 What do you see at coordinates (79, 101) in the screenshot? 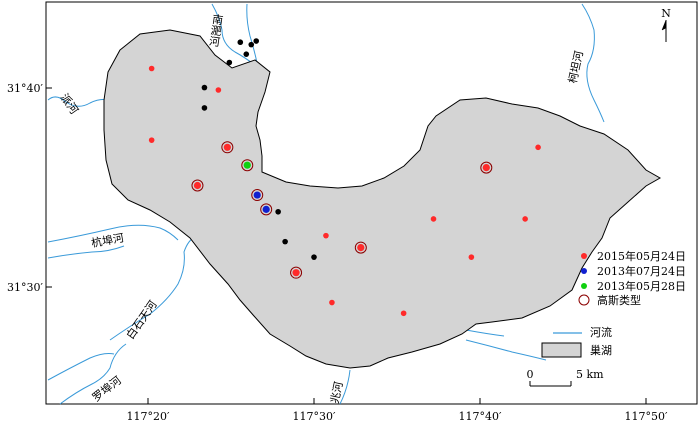
I see `river-pai` at bounding box center [79, 101].